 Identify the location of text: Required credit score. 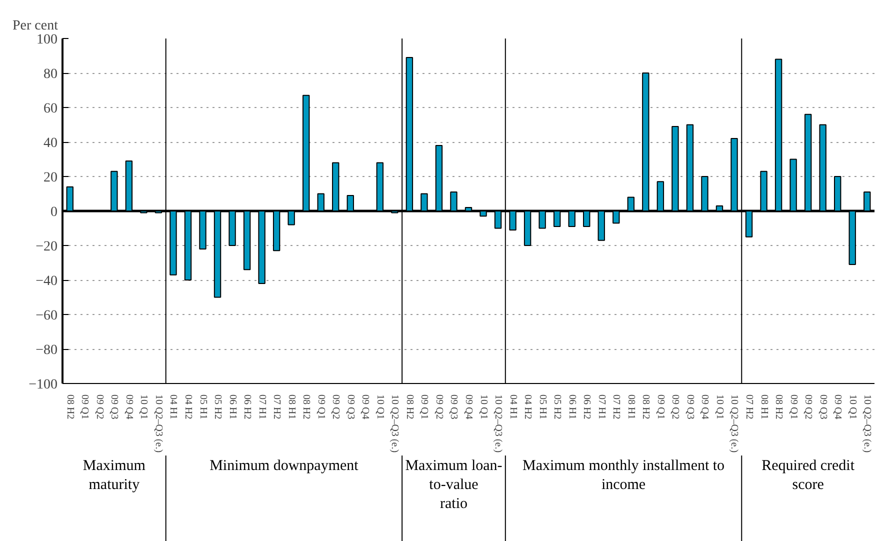
(809, 475).